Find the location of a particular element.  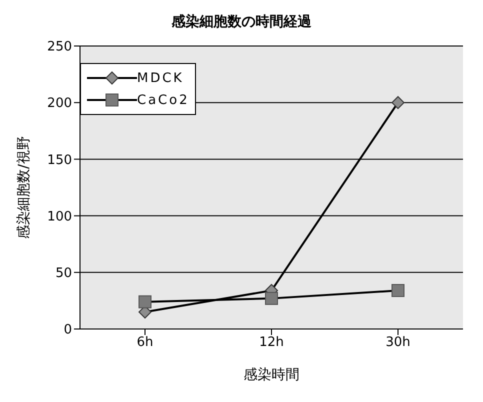

x-tick-label: 30h is located at coordinates (398, 342).